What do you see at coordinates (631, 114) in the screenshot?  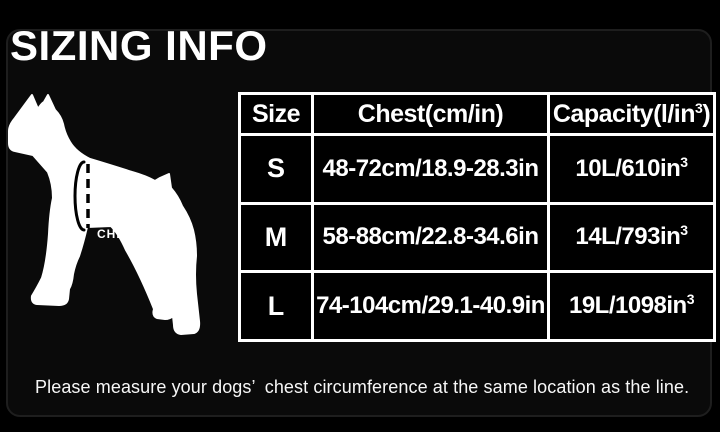 I see `column-header-capacity: Capacity(l/in3)` at bounding box center [631, 114].